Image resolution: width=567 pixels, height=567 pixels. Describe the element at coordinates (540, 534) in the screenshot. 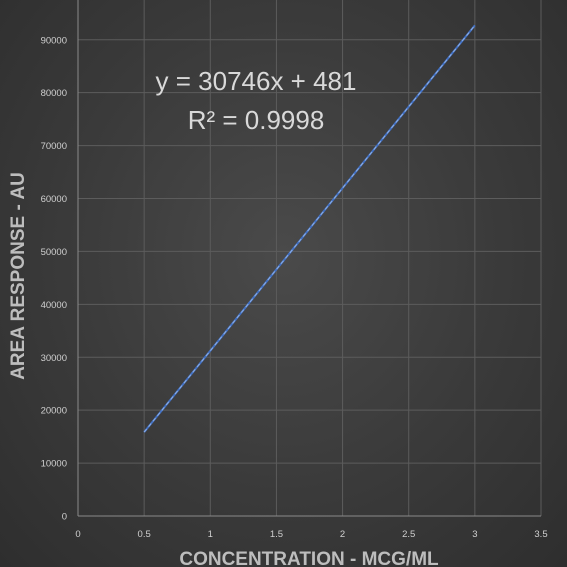

I see `x-tick-label: 3.5` at that location.